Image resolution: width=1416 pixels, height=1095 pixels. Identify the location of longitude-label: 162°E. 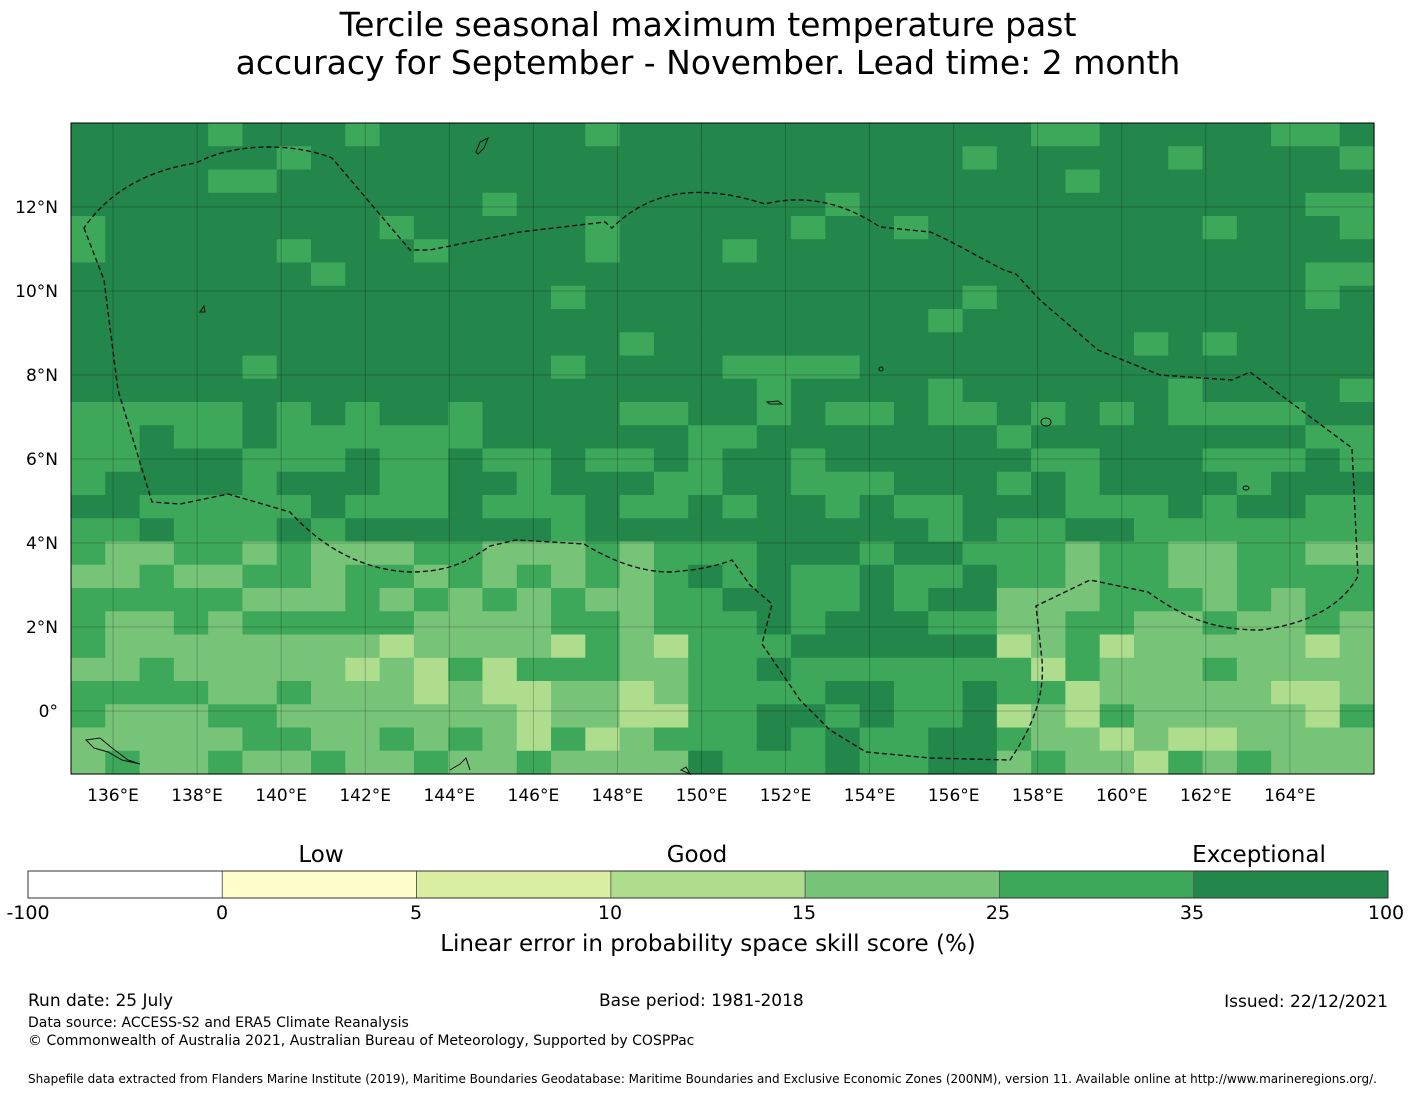
(1206, 796).